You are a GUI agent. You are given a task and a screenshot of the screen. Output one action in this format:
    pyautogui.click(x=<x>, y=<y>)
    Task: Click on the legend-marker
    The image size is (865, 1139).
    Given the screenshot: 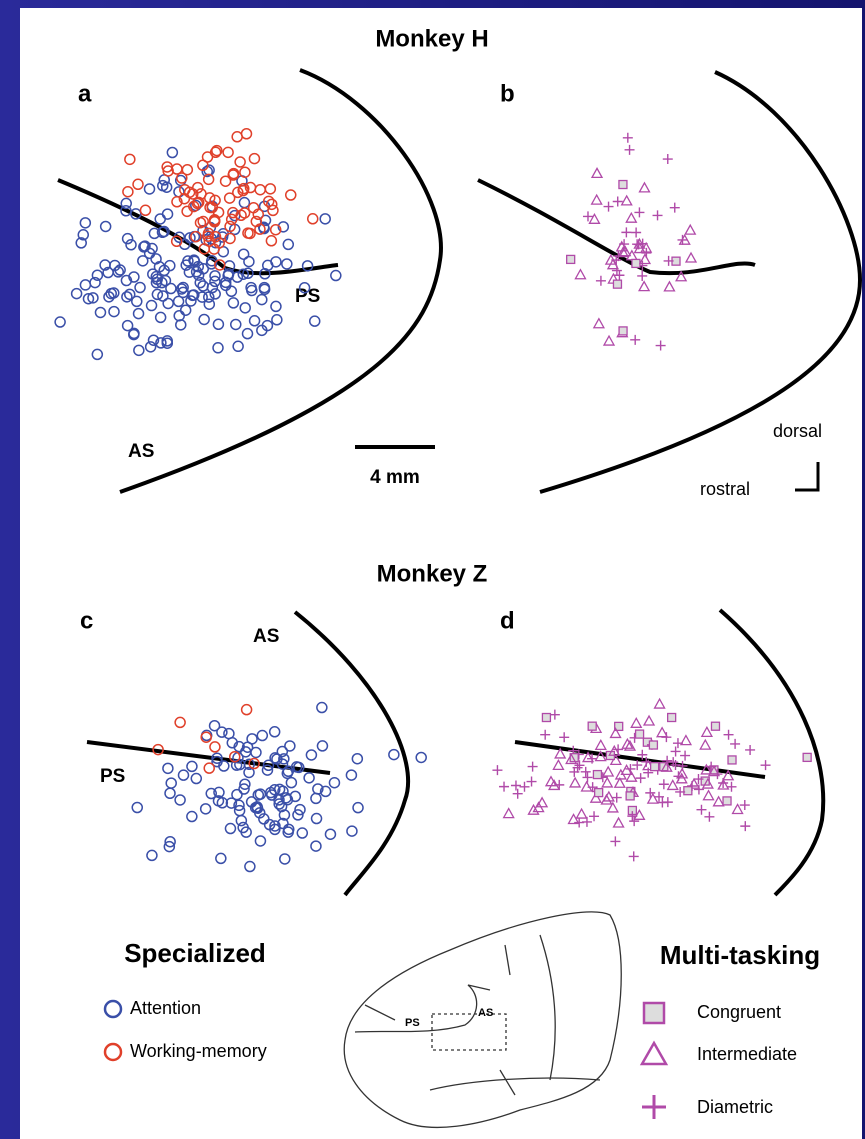 What is the action you would take?
    pyautogui.click(x=113, y=1052)
    